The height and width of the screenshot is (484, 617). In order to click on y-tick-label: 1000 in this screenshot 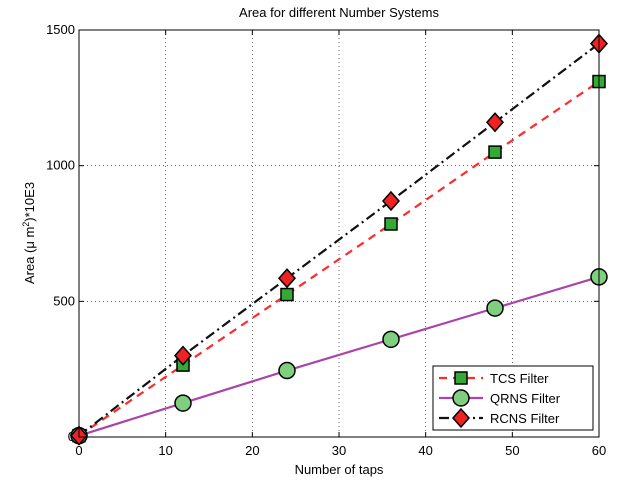, I will do `click(60, 165)`.